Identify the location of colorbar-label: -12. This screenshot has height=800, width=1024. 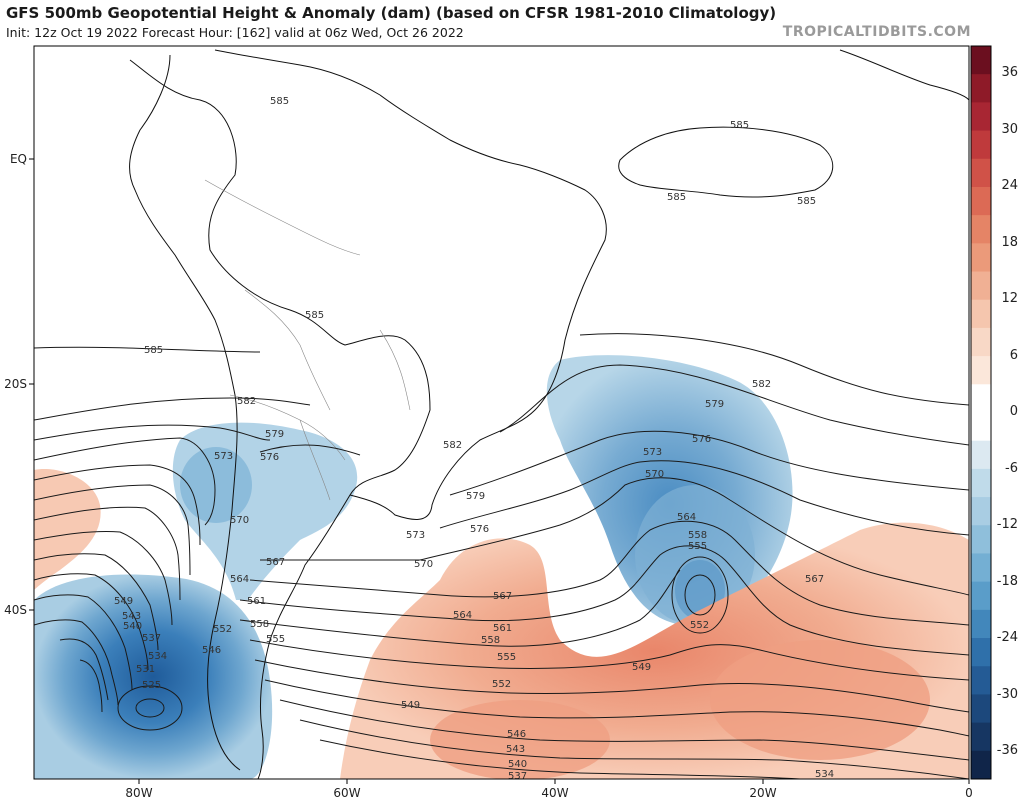
(1007, 524).